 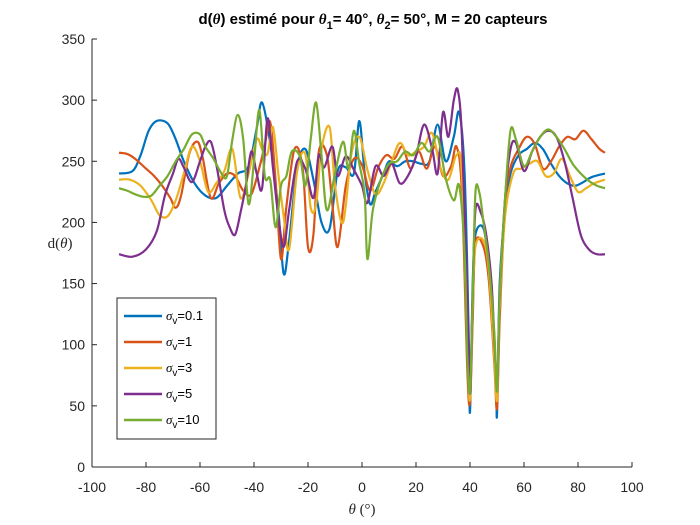 I want to click on x-axis-label: θ (°), so click(x=361, y=510).